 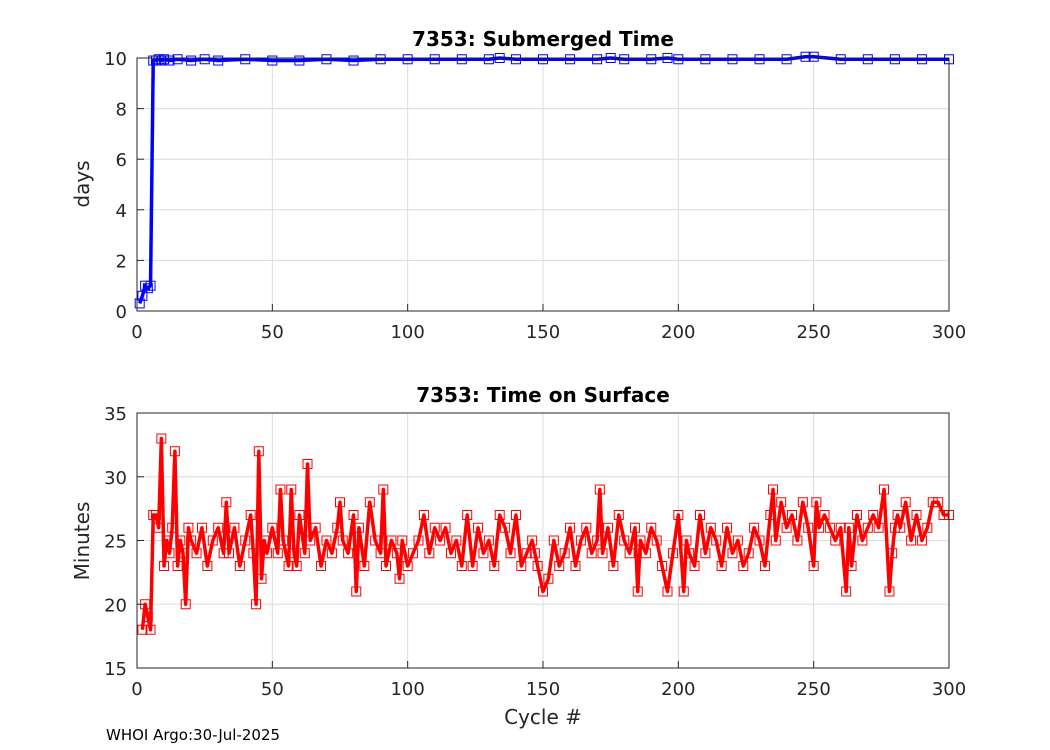 I want to click on y-tick-label: 35, so click(x=115, y=414).